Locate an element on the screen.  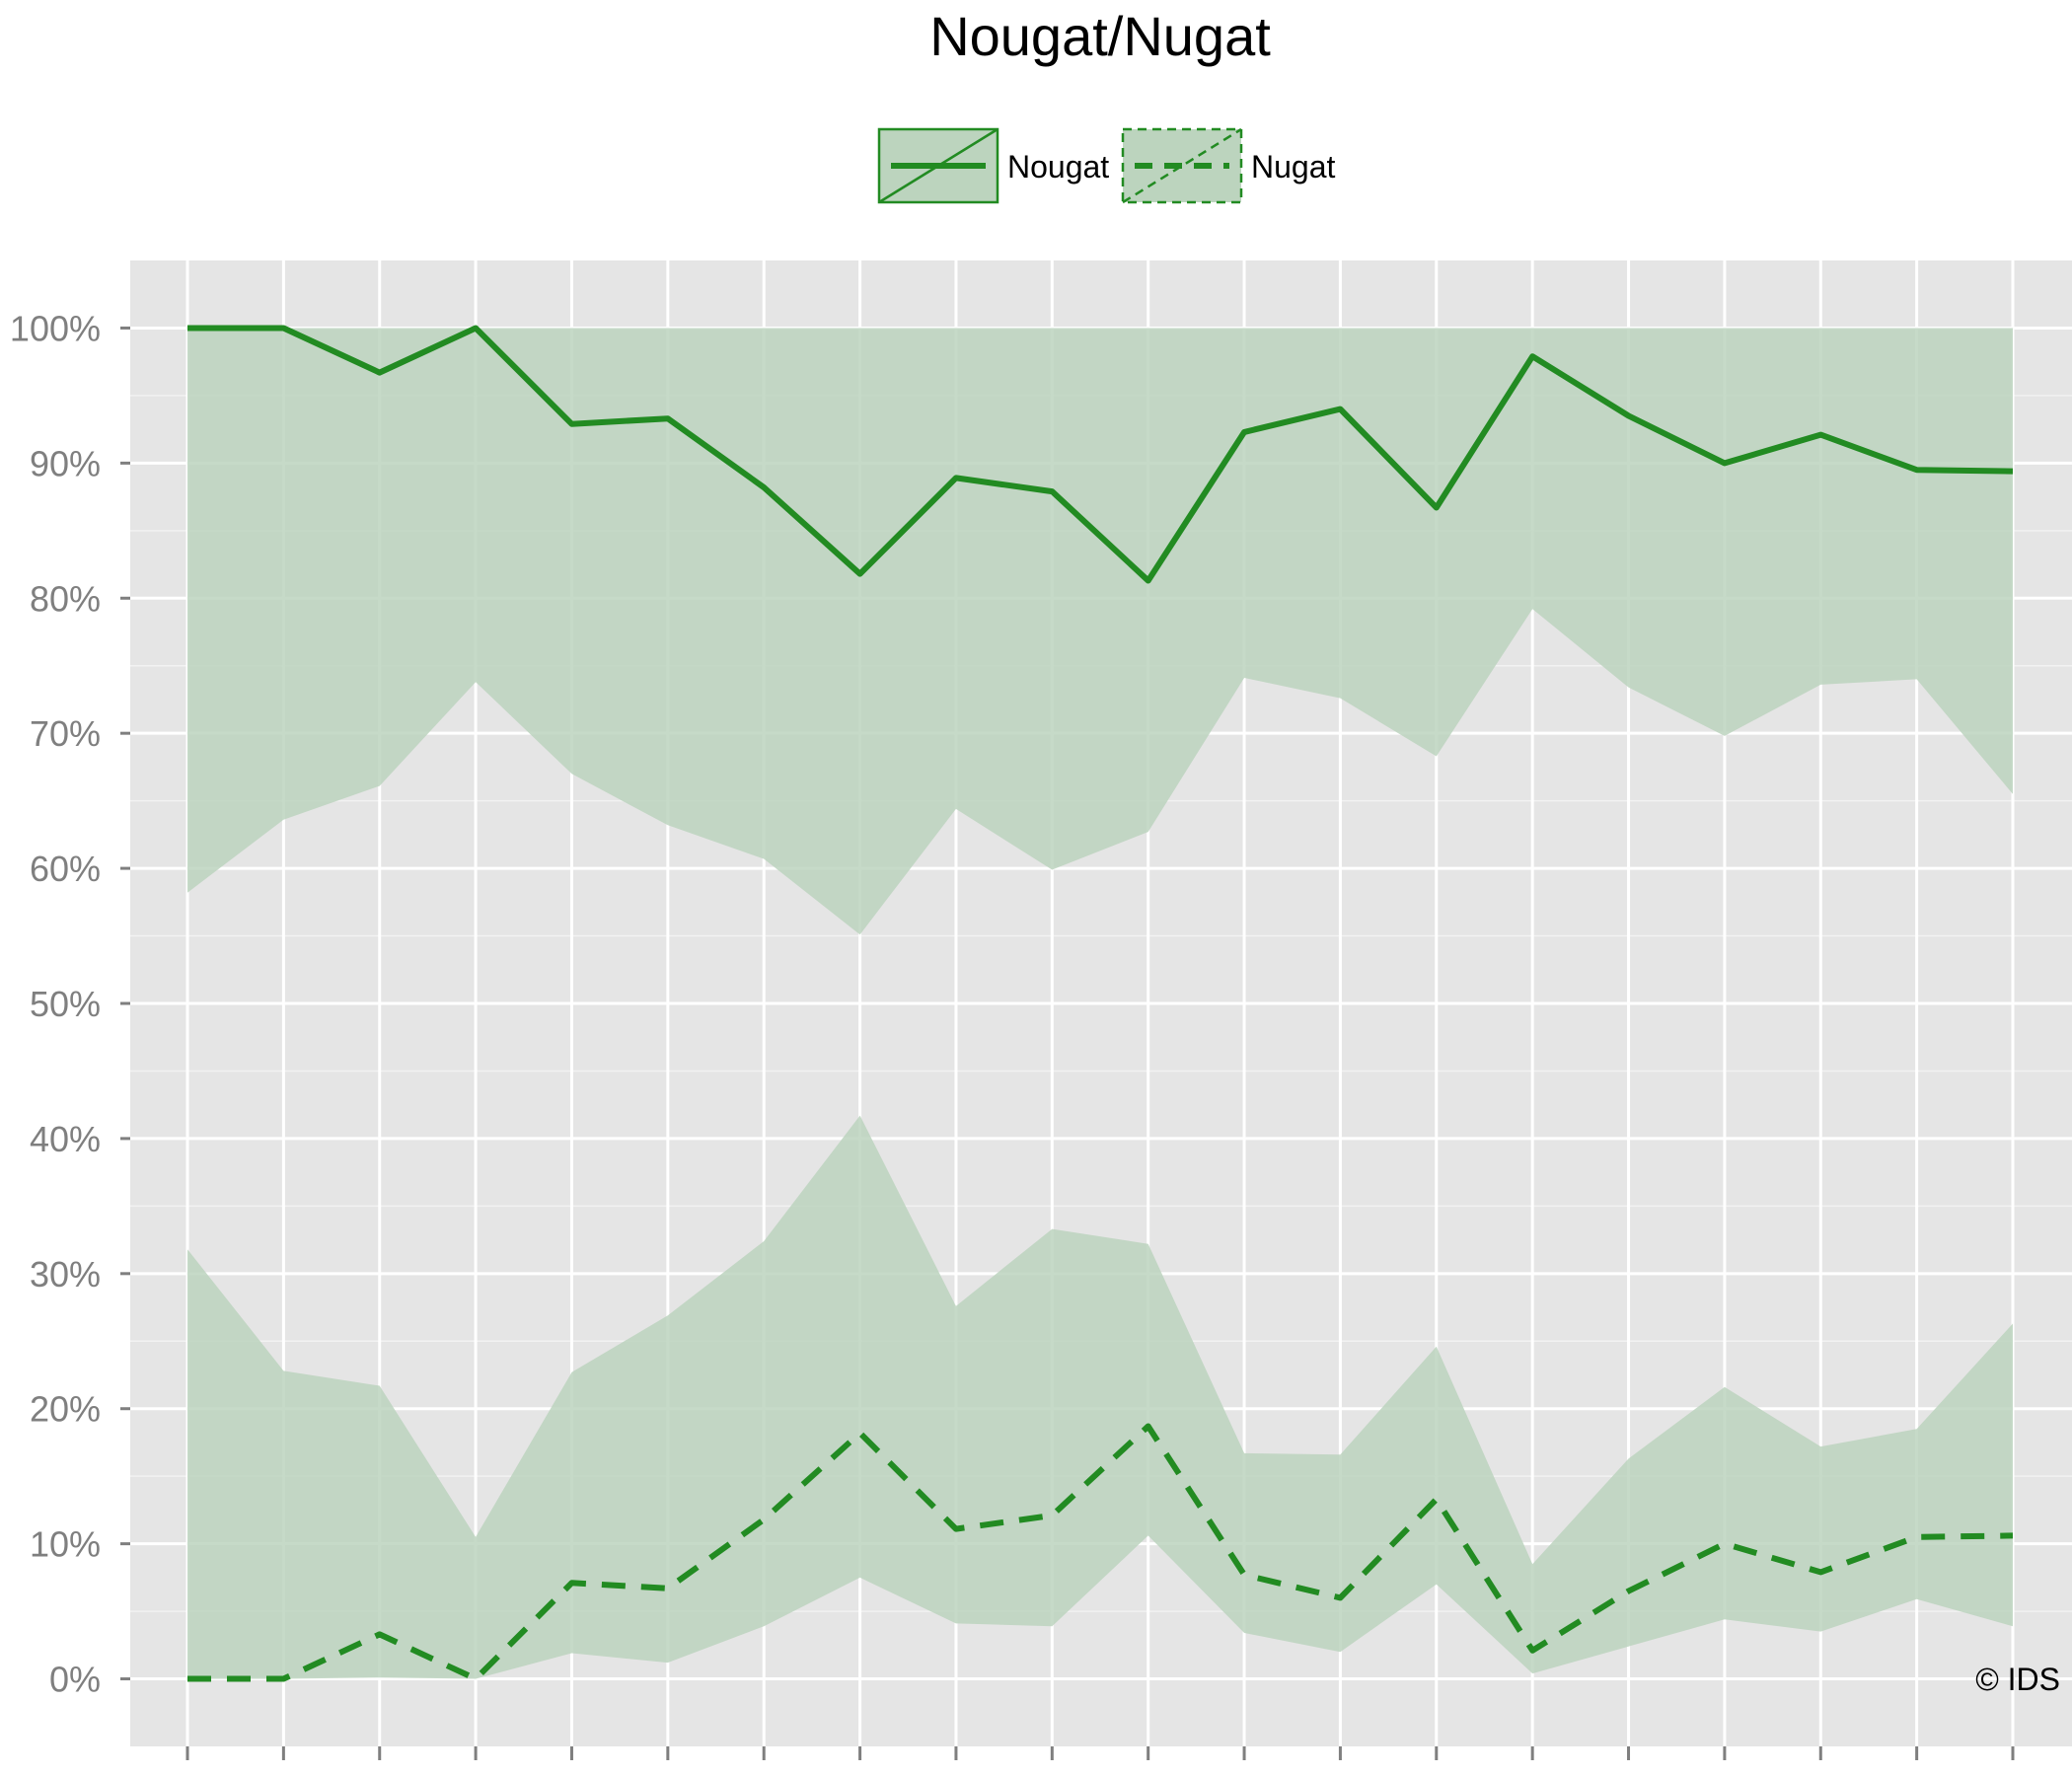
legend-label-nougat: Nougat is located at coordinates (1058, 167).